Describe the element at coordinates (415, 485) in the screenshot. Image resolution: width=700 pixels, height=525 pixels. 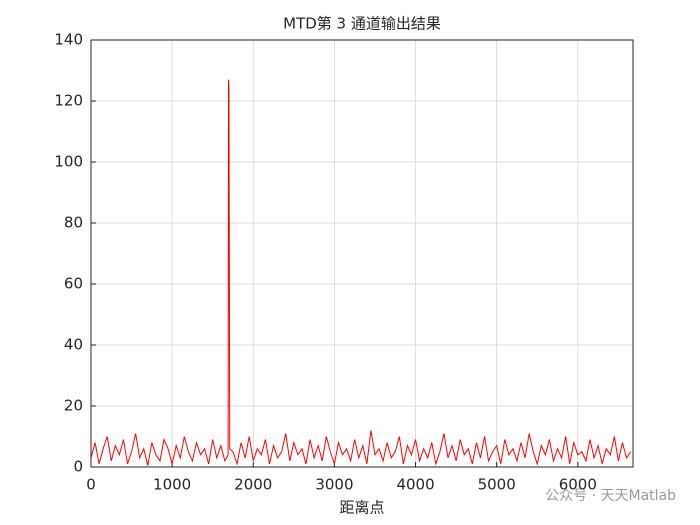
I see `x-tick-label: 4000` at that location.